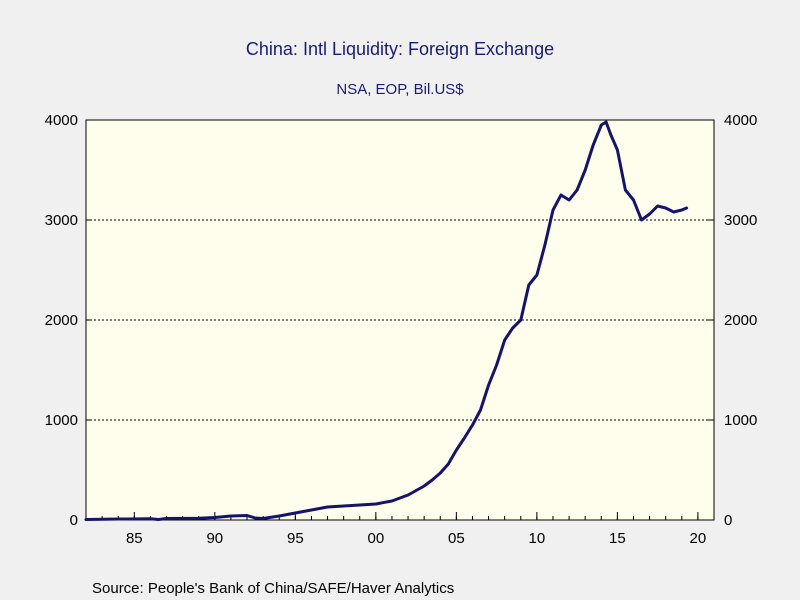  Describe the element at coordinates (61, 320) in the screenshot. I see `y-tick-label-left: 2000` at that location.